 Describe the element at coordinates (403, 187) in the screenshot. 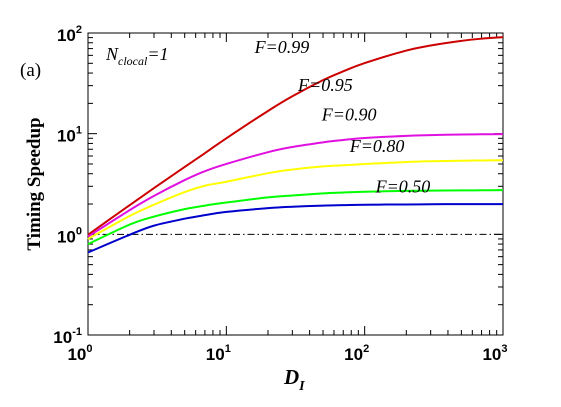

I see `series-label-050: F=0.50` at that location.